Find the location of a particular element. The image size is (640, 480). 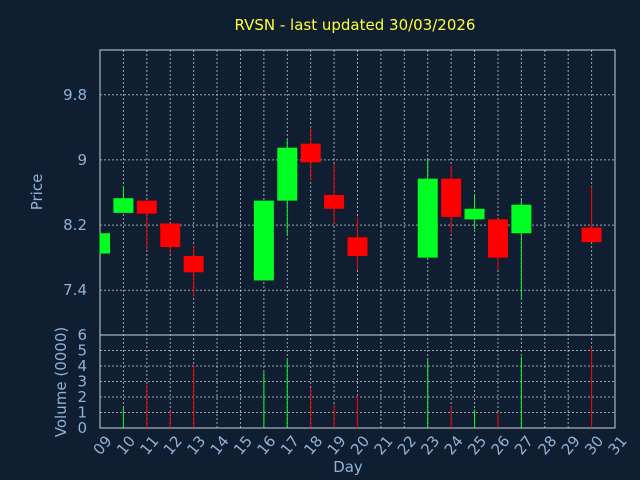

volume-tick-label: 6 is located at coordinates (82, 335).